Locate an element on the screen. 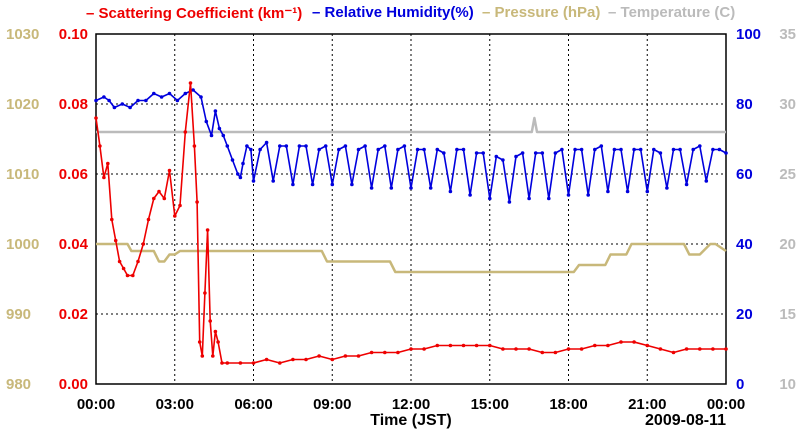 This screenshot has height=434, width=800. x-tick-label: 12:00 is located at coordinates (411, 404).